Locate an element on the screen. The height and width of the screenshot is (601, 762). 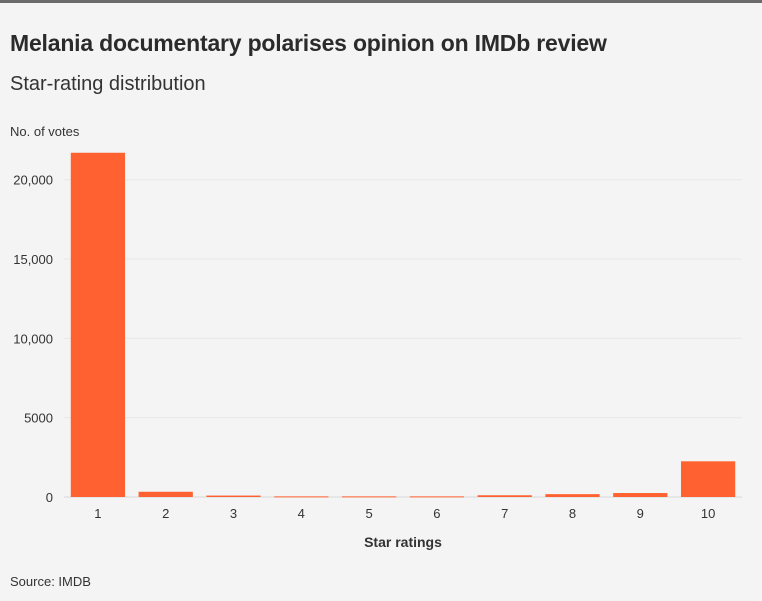
y-tick-label: 15,000 is located at coordinates (33, 259).